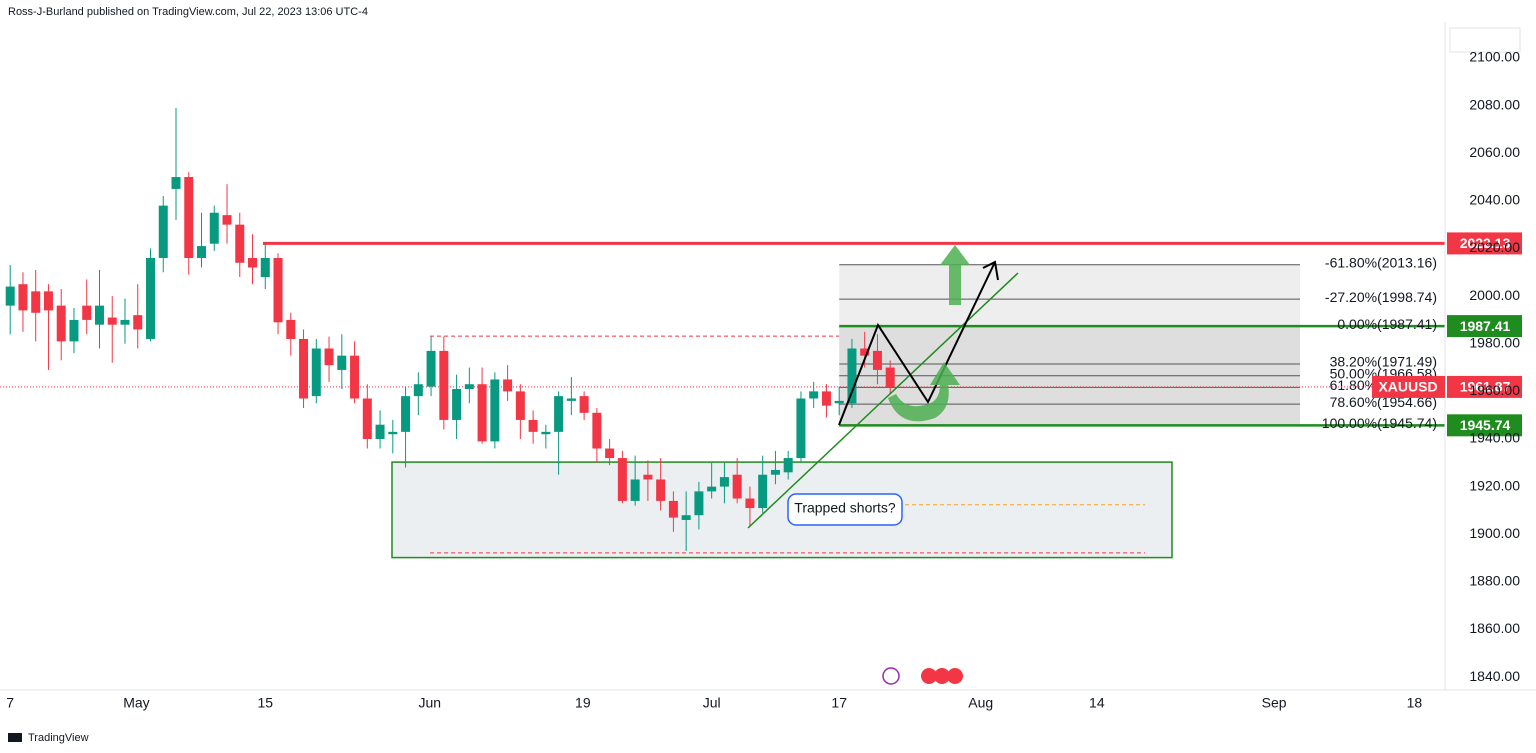 This screenshot has height=753, width=1536. What do you see at coordinates (955, 275) in the screenshot?
I see `up-arrow` at bounding box center [955, 275].